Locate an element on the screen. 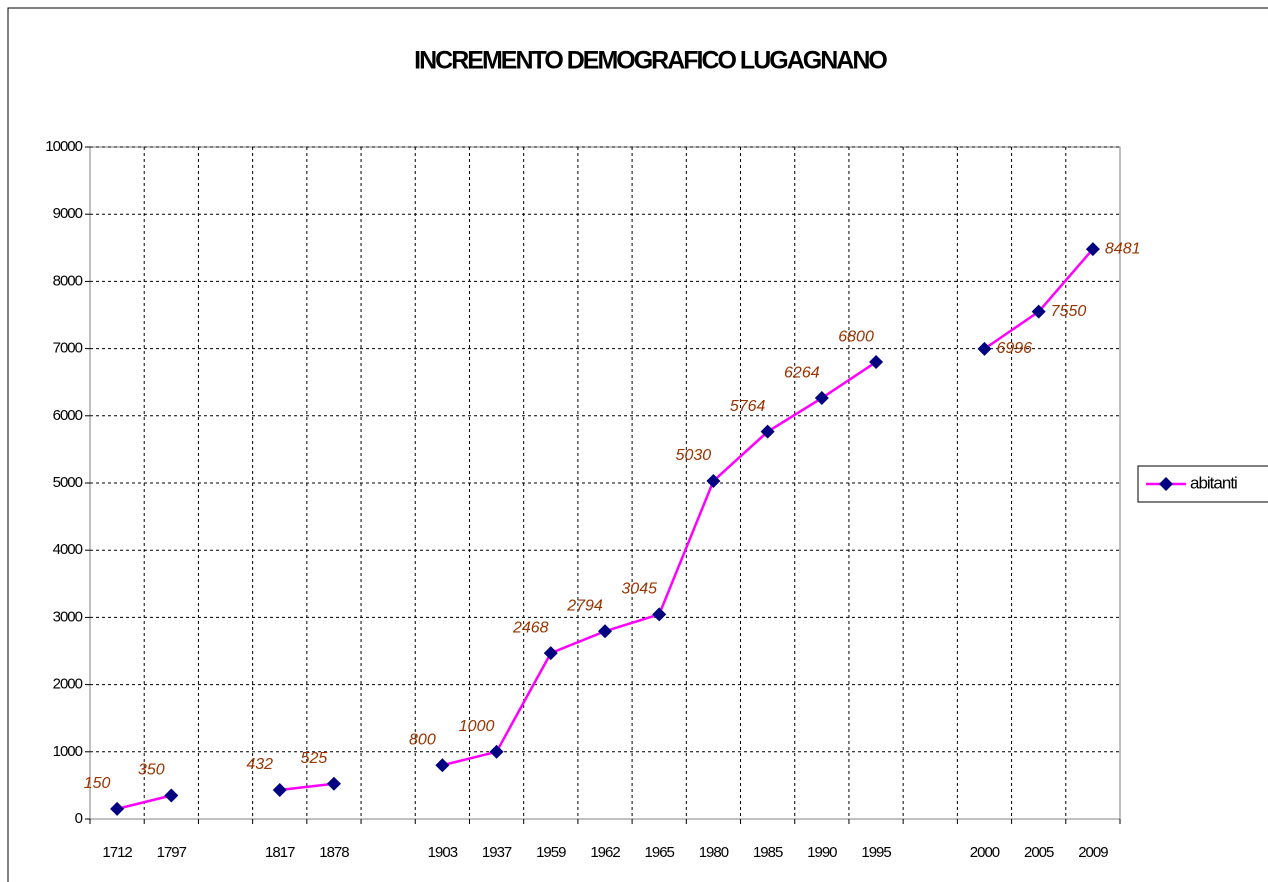  x-tick-label: 1962 is located at coordinates (605, 852).